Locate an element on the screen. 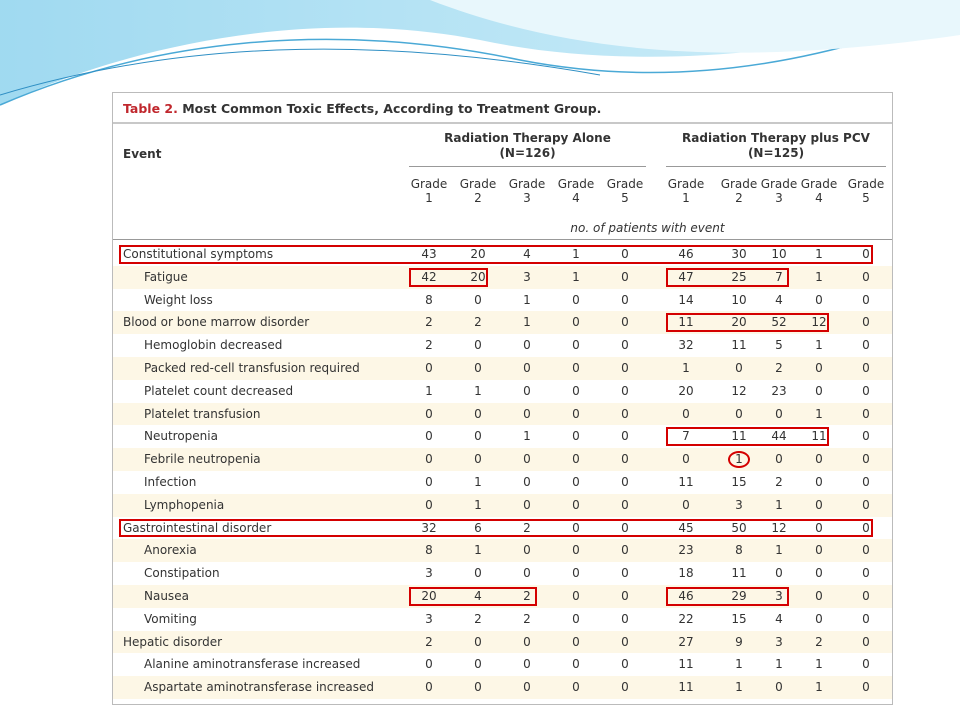 The height and width of the screenshot is (720, 960). cell-value: 44 is located at coordinates (779, 436).